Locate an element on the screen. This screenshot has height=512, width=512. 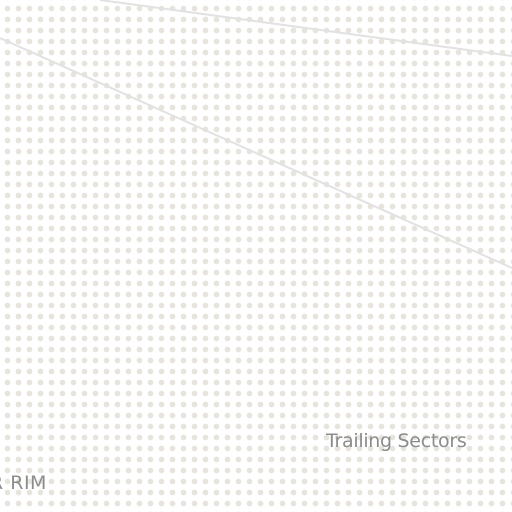
region-label-trailing-sectors: Trailing Sectors is located at coordinates (396, 441).